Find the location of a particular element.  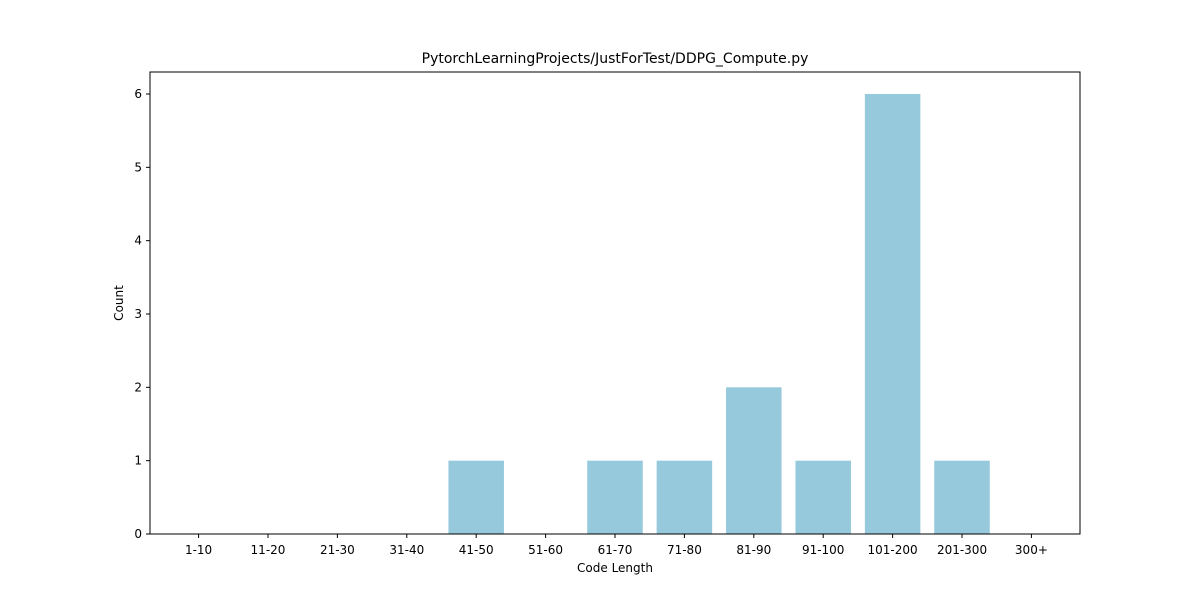

x-tick-label: 31-40 is located at coordinates (406, 550).